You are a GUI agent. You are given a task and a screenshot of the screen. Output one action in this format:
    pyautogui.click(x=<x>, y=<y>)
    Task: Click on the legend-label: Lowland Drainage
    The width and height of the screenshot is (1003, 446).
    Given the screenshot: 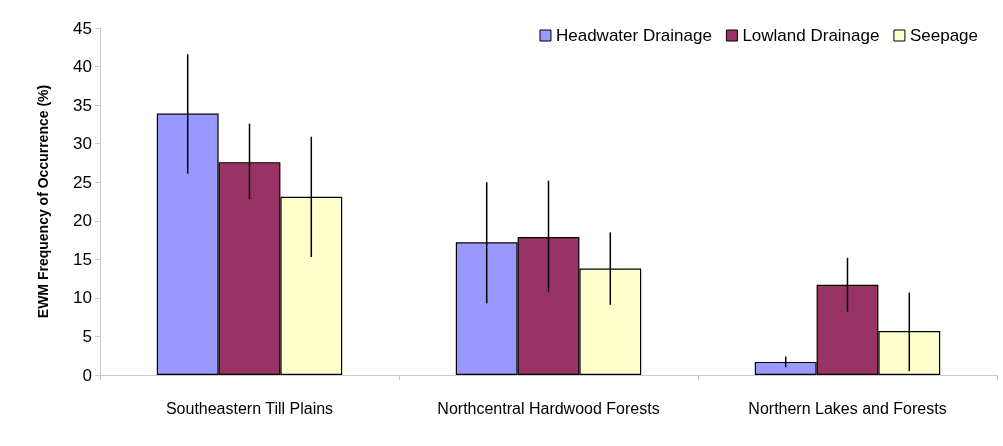 What is the action you would take?
    pyautogui.click(x=811, y=35)
    